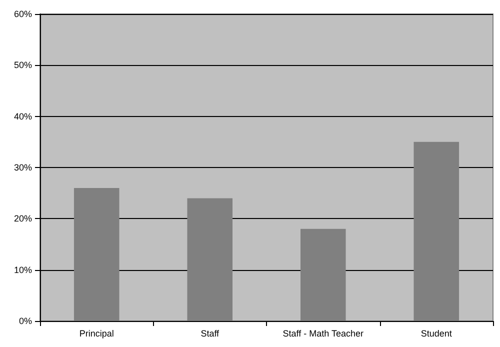 Image resolution: width=500 pixels, height=347 pixels. Describe the element at coordinates (23, 116) in the screenshot. I see `y-tick-label: 40%` at that location.